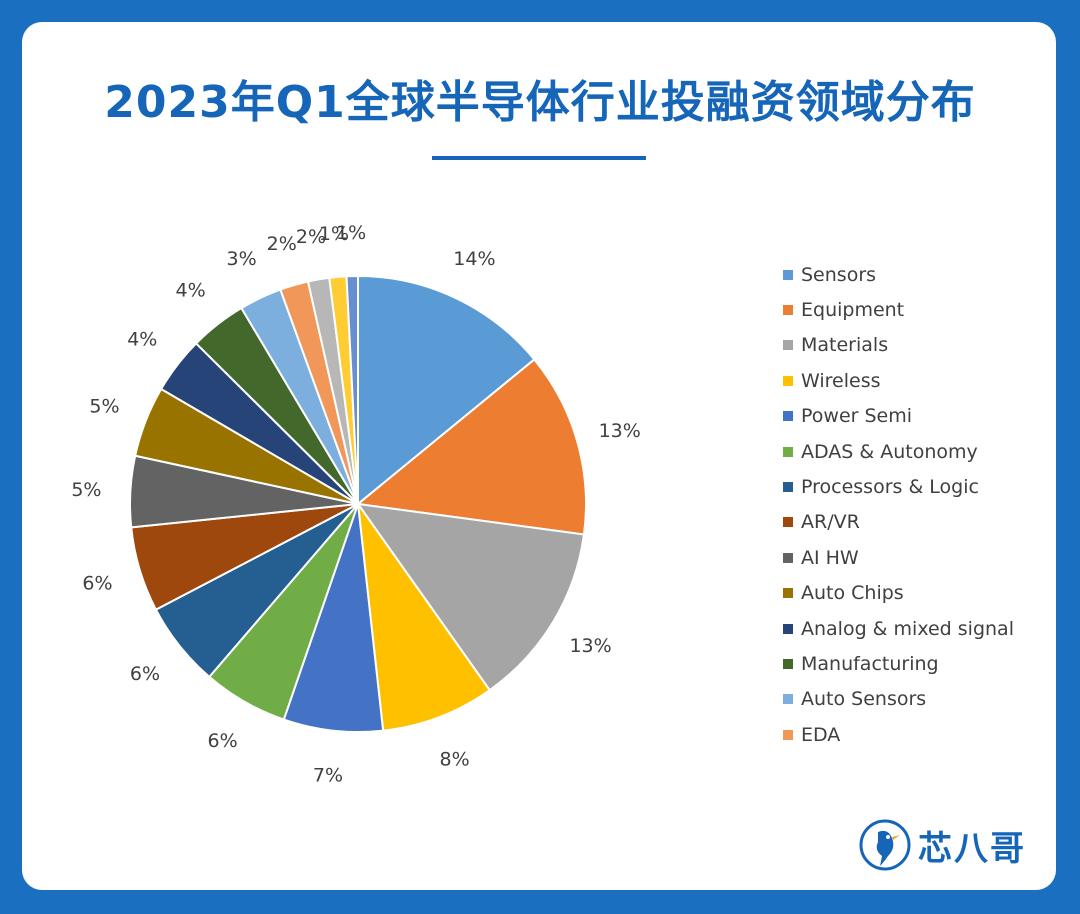  I want to click on legend-label: Sensors, so click(839, 274).